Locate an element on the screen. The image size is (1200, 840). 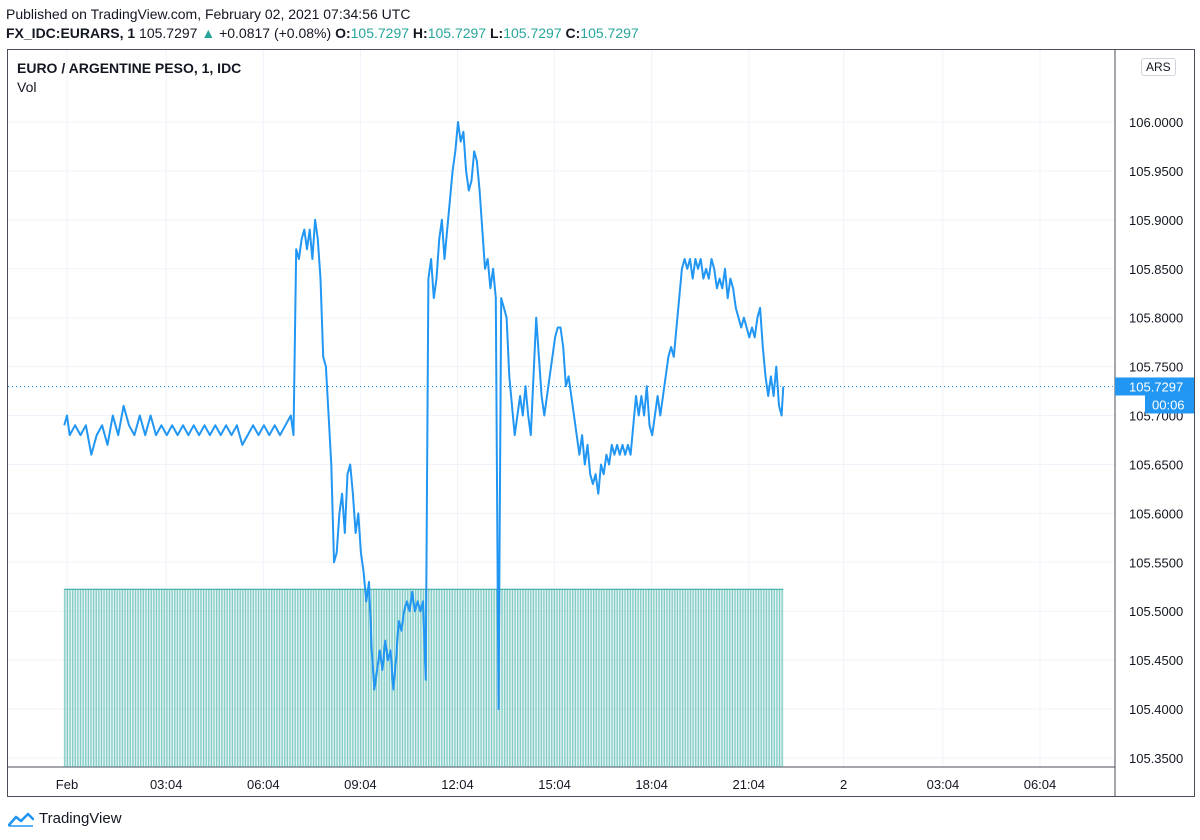
tradingview-logo-icon is located at coordinates (21, 819).